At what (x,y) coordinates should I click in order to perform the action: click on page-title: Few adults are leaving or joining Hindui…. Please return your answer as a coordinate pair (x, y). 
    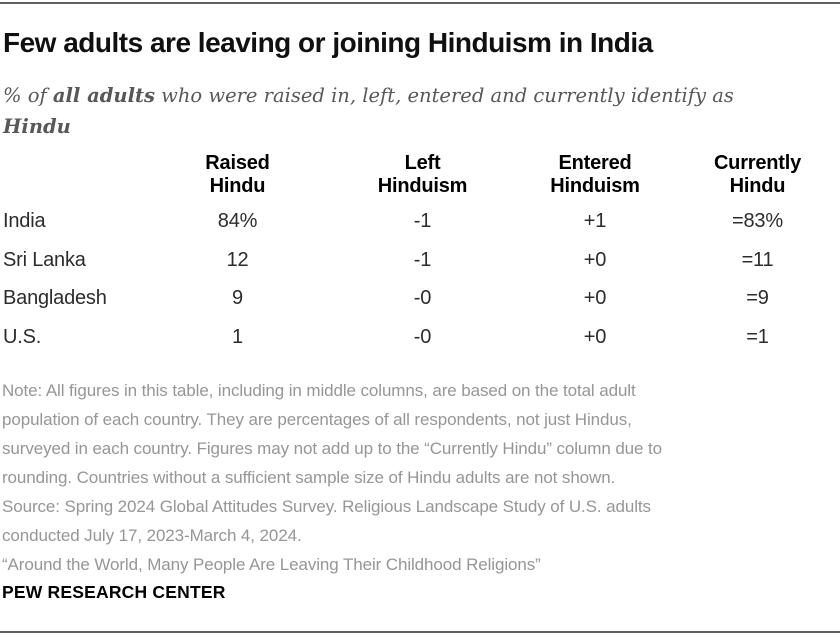
    Looking at the image, I should click on (328, 42).